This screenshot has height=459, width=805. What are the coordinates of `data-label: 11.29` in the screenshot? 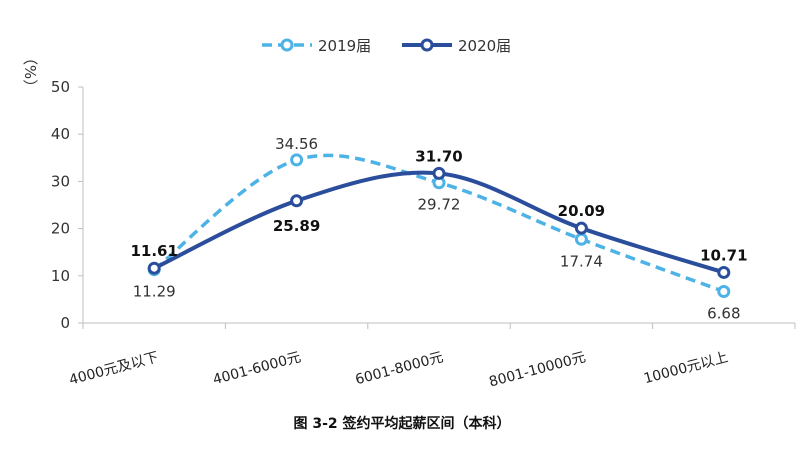 It's located at (154, 292).